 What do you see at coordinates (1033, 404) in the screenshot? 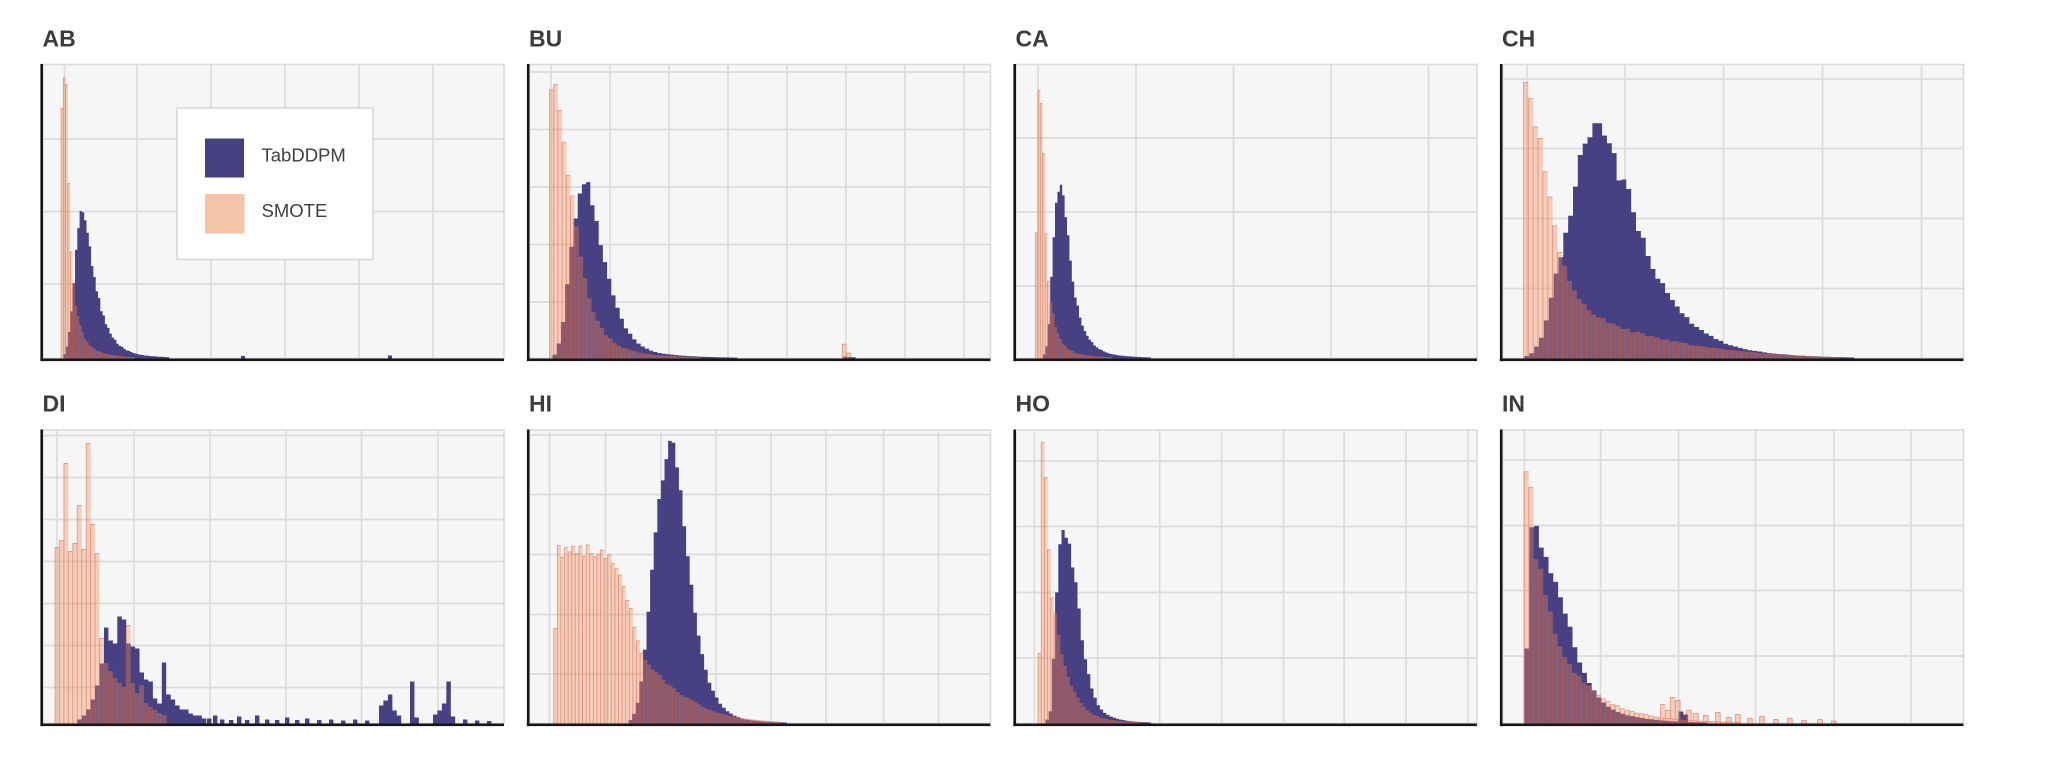
I see `svg-text: HO` at bounding box center [1033, 404].